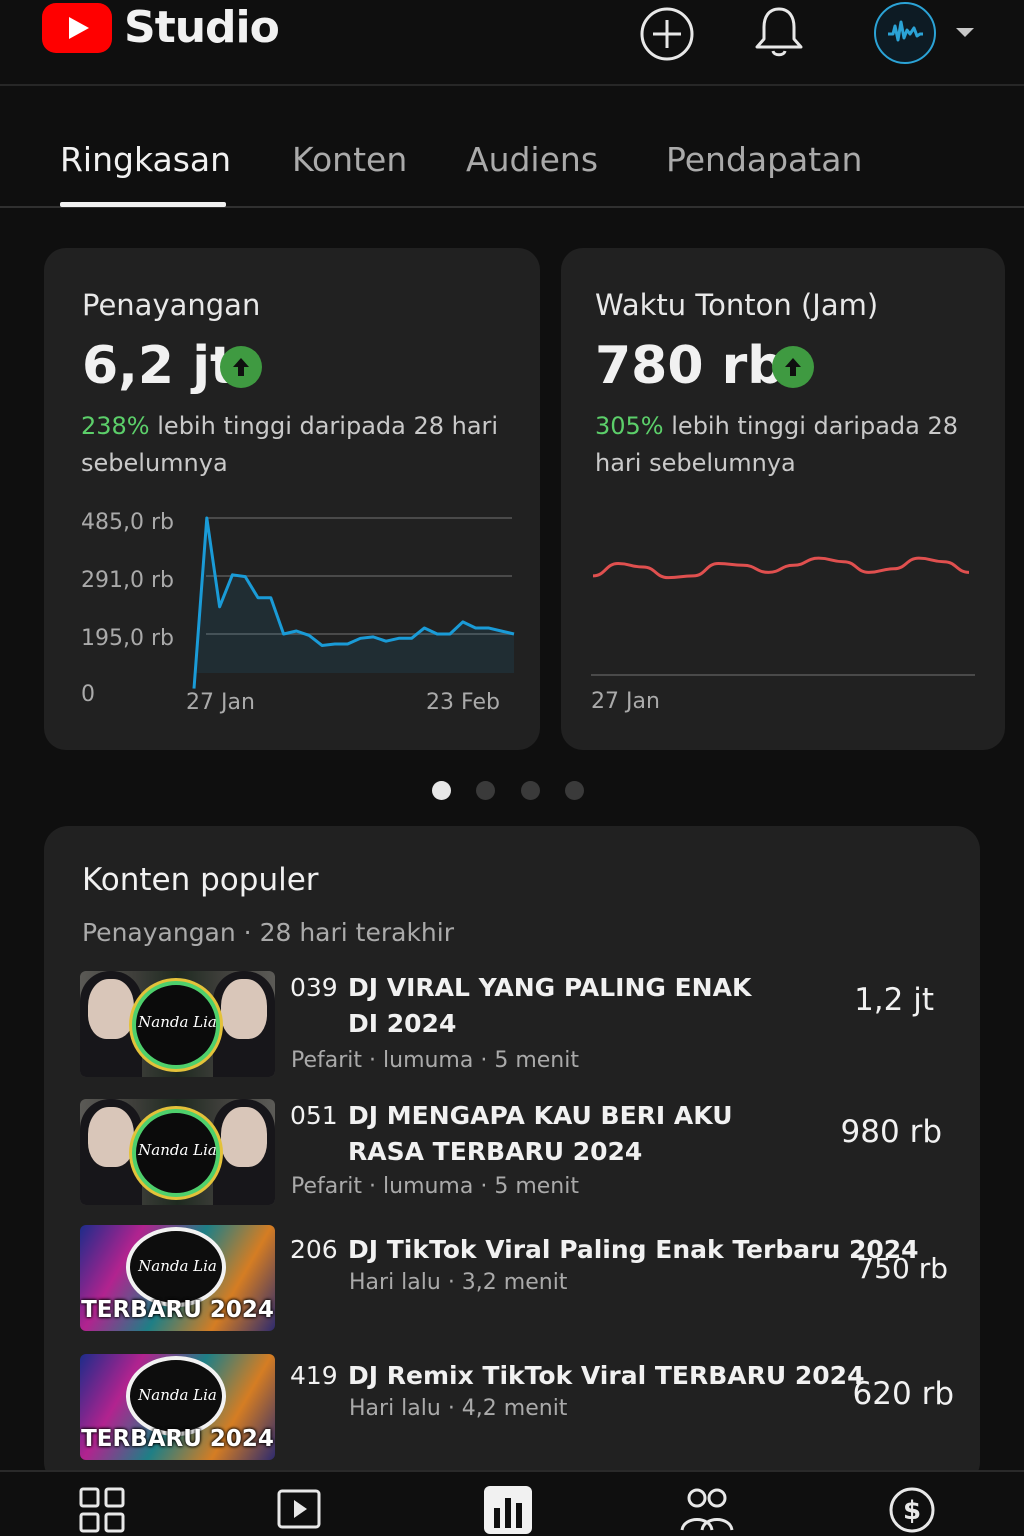 This screenshot has width=1024, height=1536. I want to click on video-views: 750 rb, so click(902, 1268).